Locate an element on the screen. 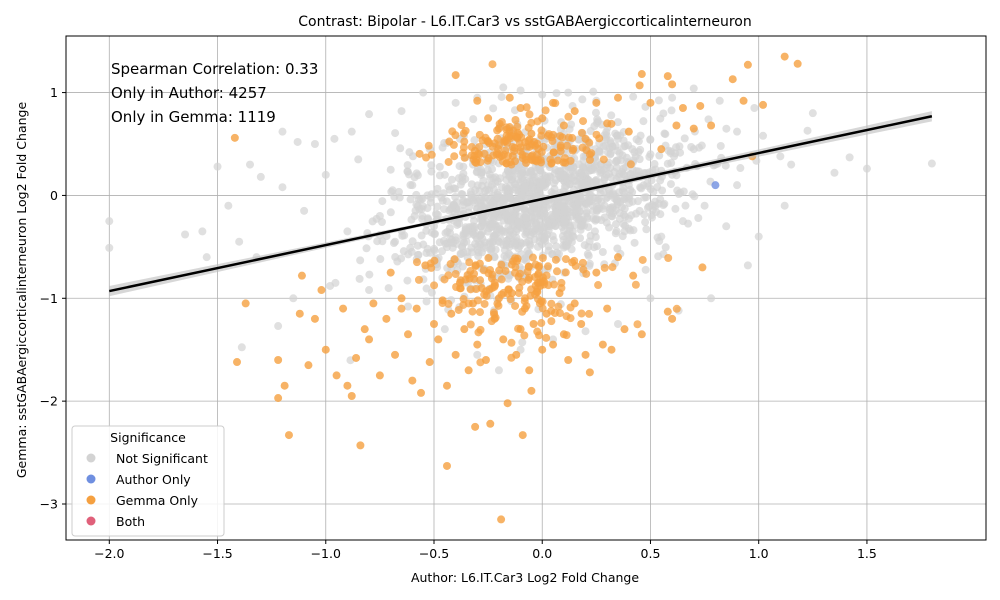  legend-marker-both is located at coordinates (91, 521).